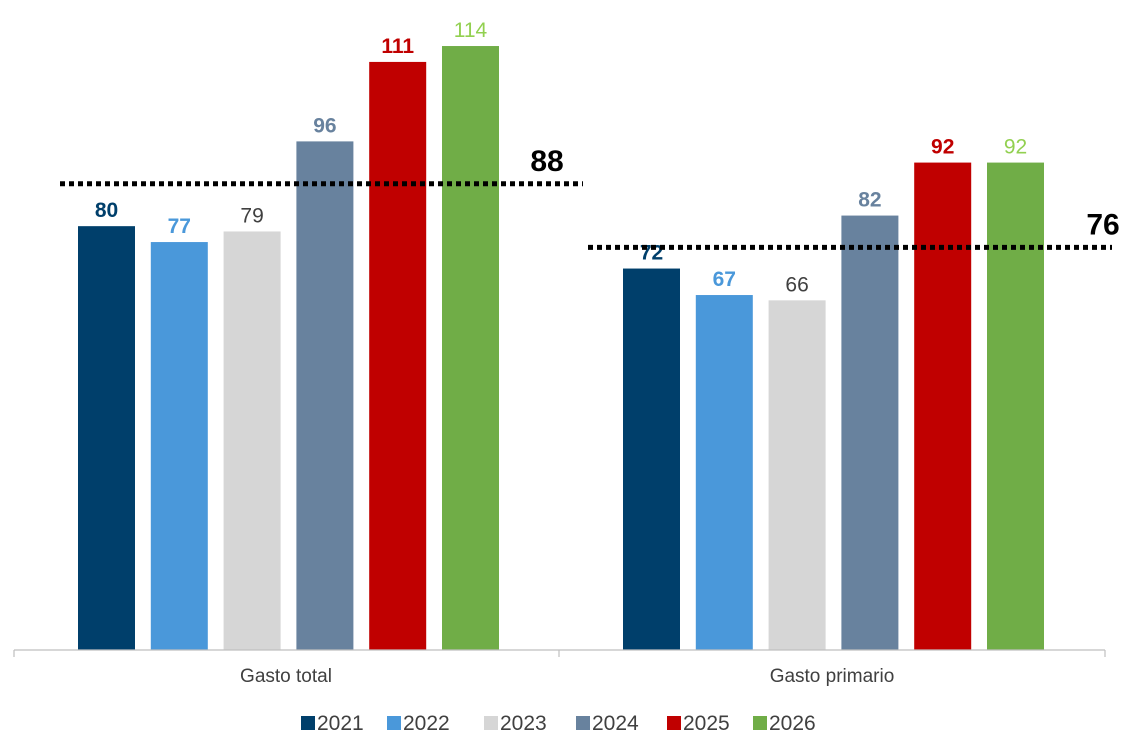  What do you see at coordinates (106, 210) in the screenshot?
I see `data-label: 80` at bounding box center [106, 210].